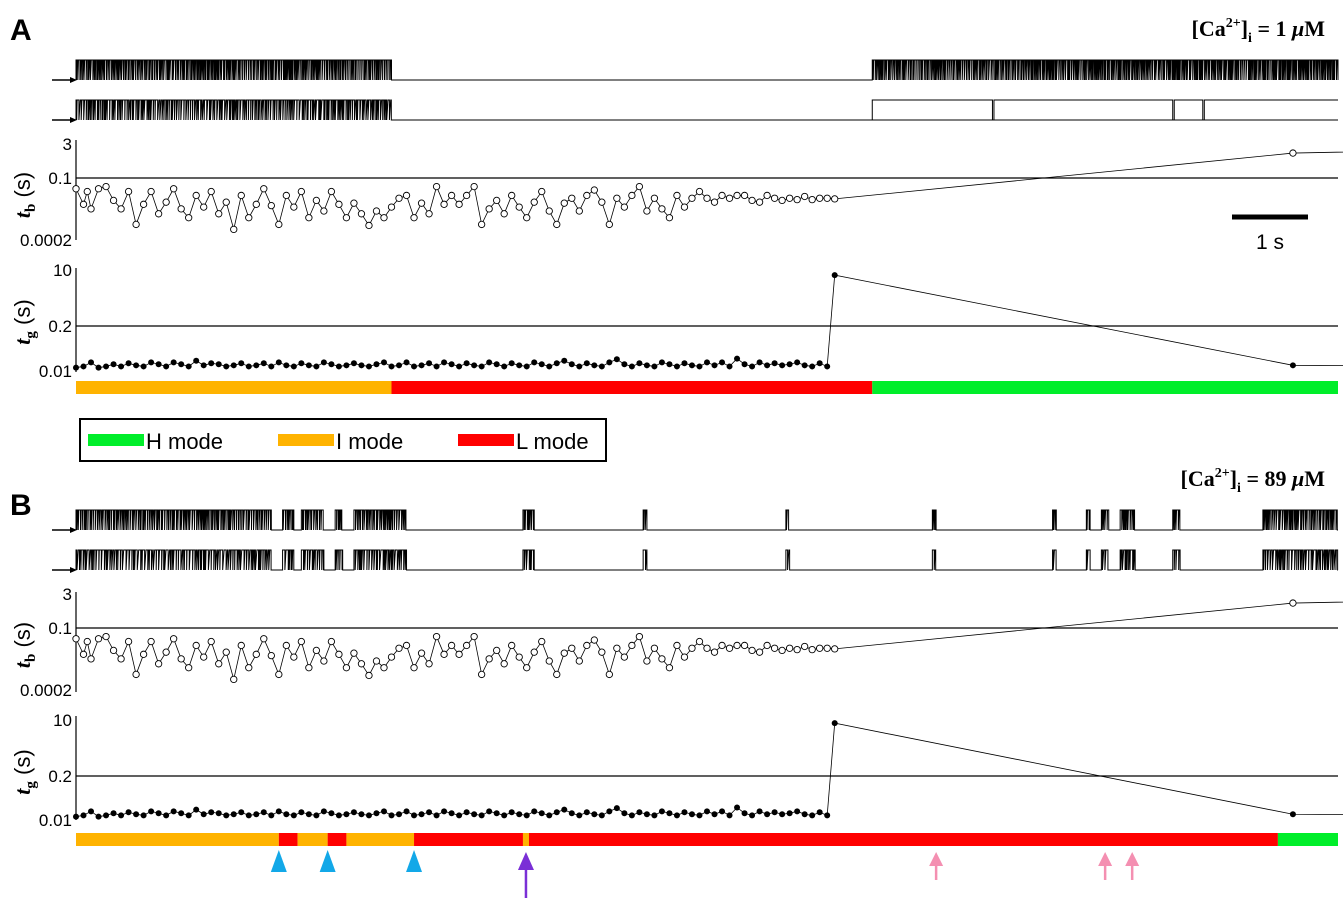  What do you see at coordinates (523, 441) in the screenshot?
I see `legend-item-l: L mode` at bounding box center [523, 441].